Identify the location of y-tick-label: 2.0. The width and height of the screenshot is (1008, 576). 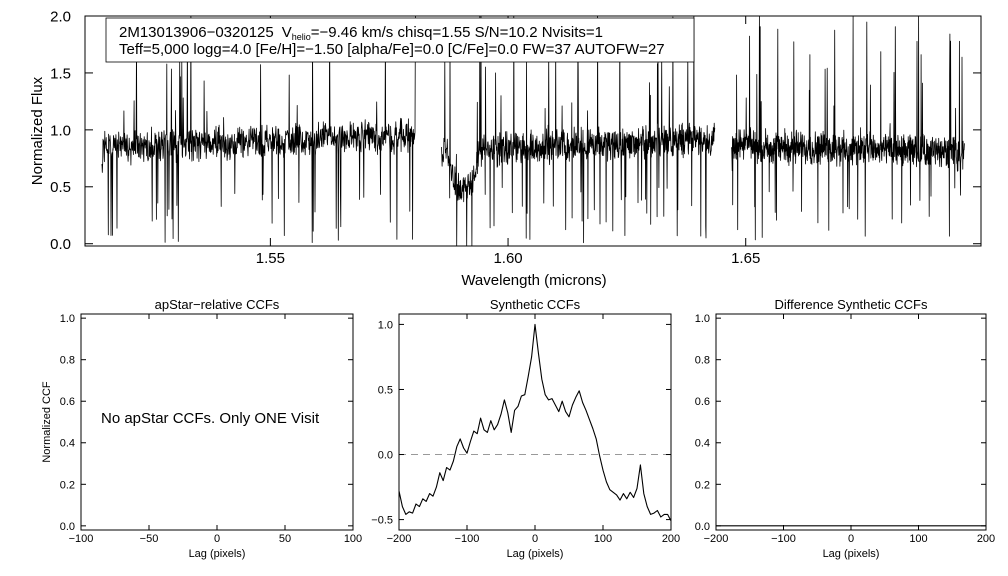
(60, 16).